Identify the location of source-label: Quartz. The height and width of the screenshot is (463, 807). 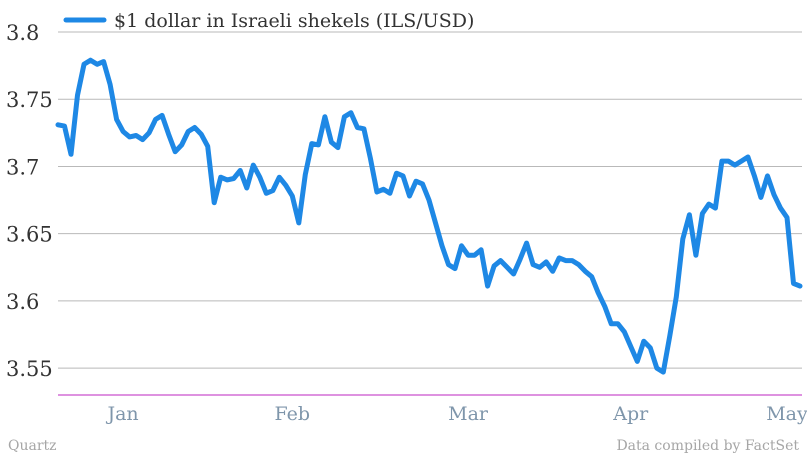
(32, 446).